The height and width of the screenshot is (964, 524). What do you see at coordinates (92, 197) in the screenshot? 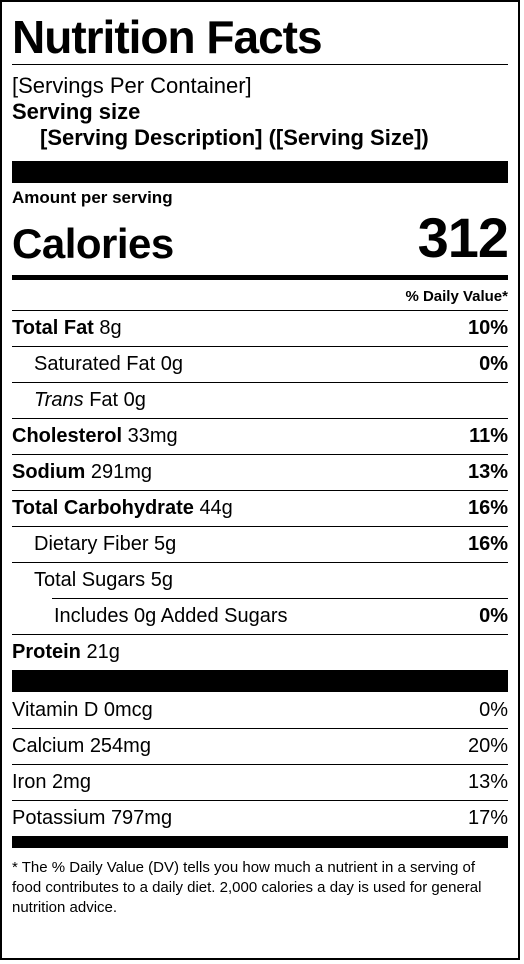
I see `amount-per-serving: Amount per serving` at bounding box center [92, 197].